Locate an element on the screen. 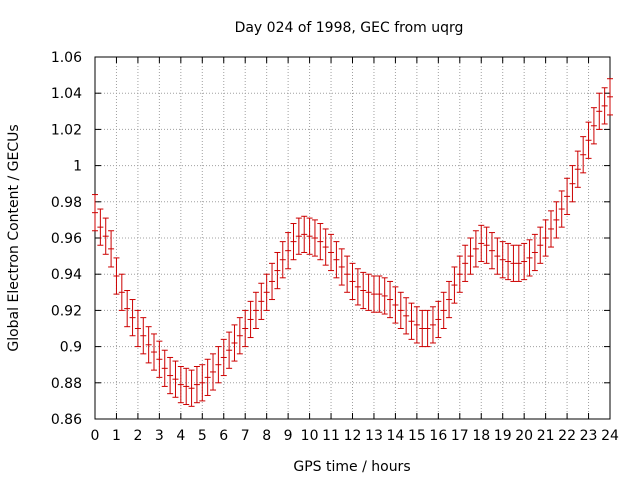 This screenshot has height=480, width=640. x-tick-label: 0 is located at coordinates (95, 436).